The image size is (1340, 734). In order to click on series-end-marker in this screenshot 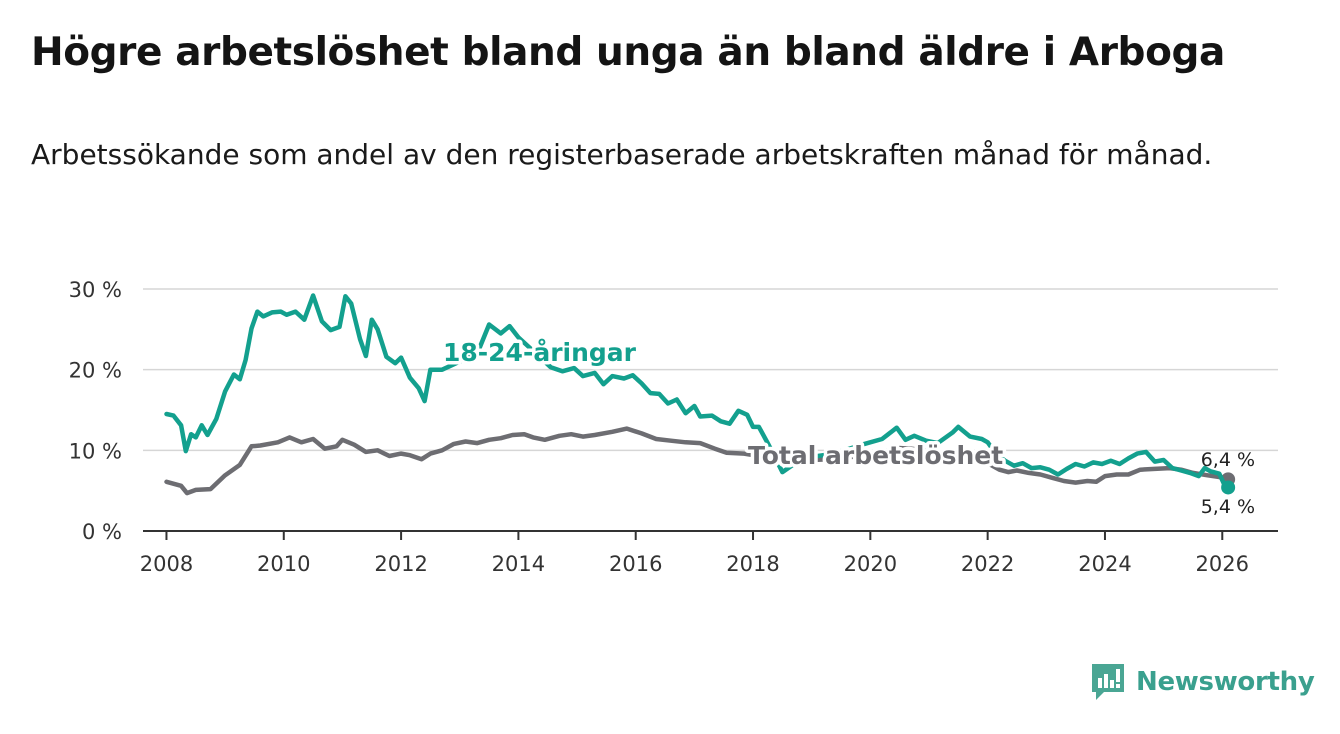, I will do `click(1228, 487)`.